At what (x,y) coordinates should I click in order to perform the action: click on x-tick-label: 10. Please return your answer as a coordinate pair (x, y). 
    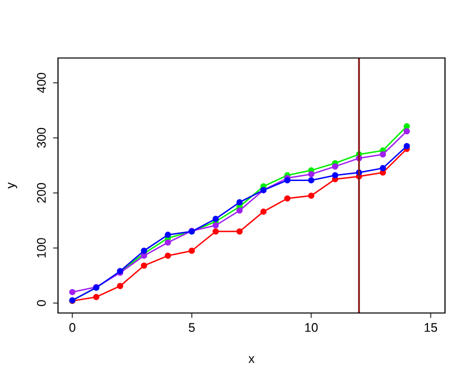
    Looking at the image, I should click on (311, 327).